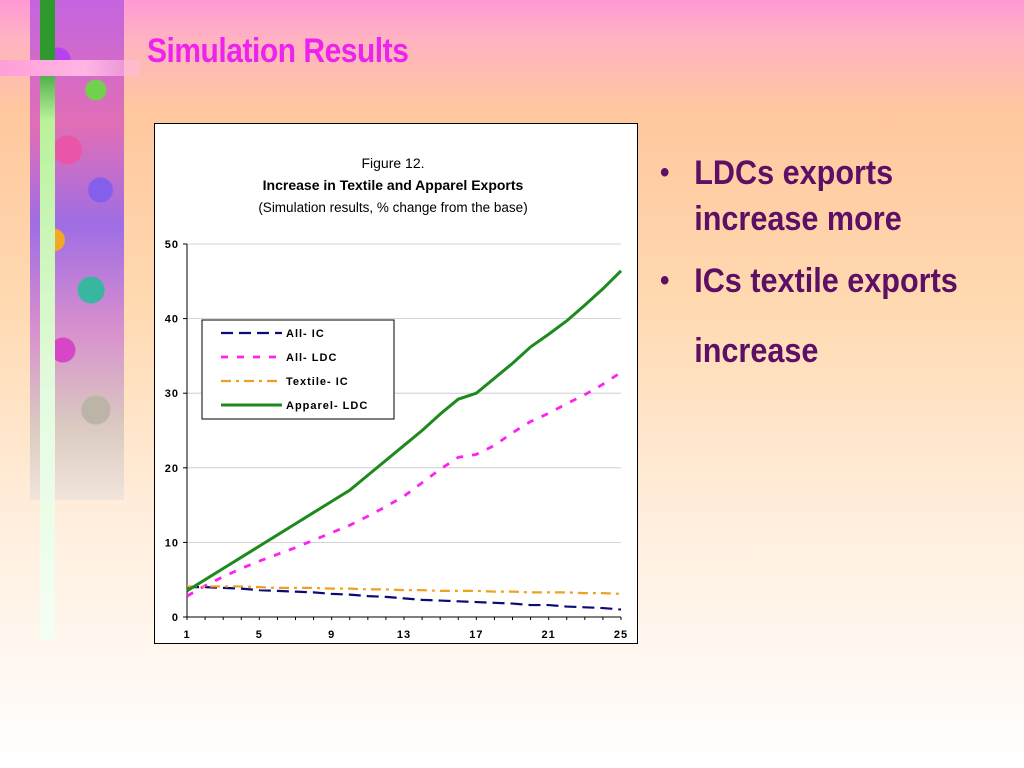 The width and height of the screenshot is (1024, 768). What do you see at coordinates (172, 469) in the screenshot?
I see `y-tick-label: 20` at bounding box center [172, 469].